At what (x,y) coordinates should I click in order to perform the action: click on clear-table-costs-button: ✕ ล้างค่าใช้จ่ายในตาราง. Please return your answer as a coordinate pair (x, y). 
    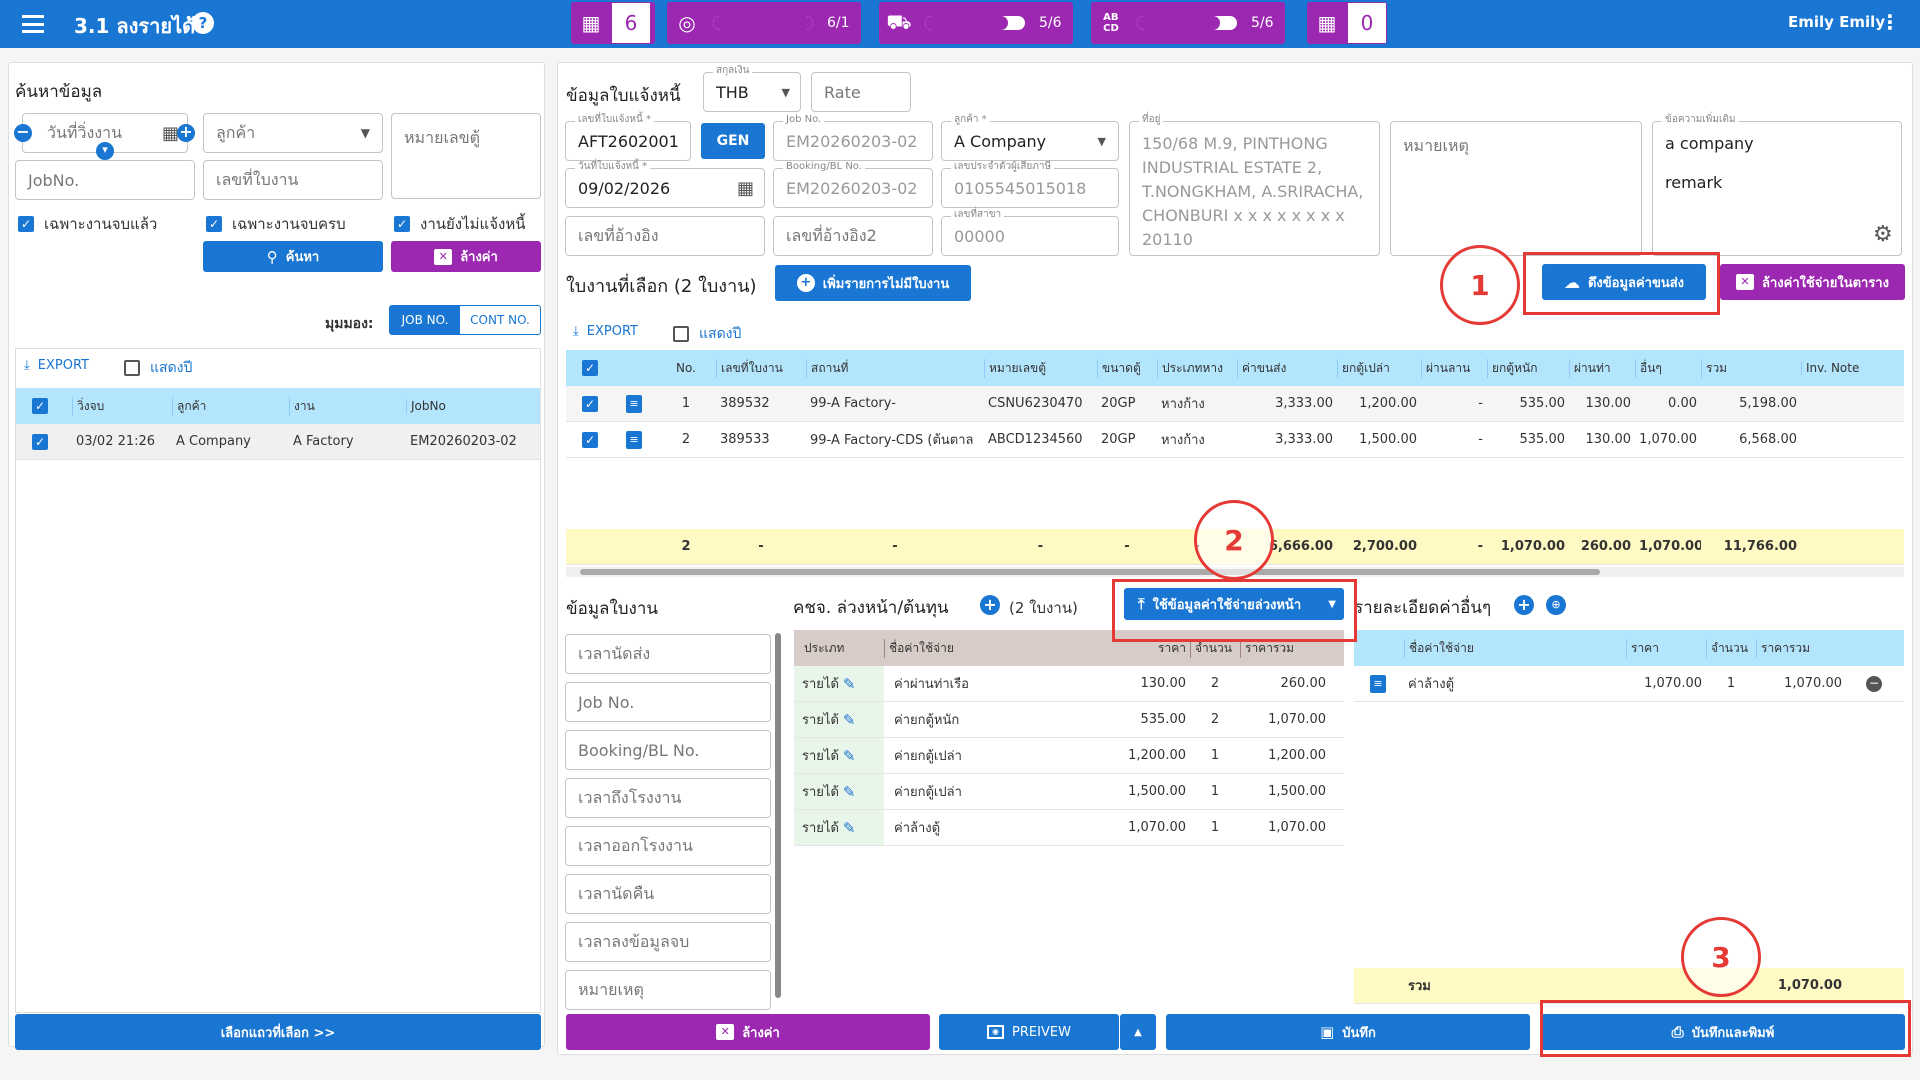
    Looking at the image, I should click on (1812, 282).